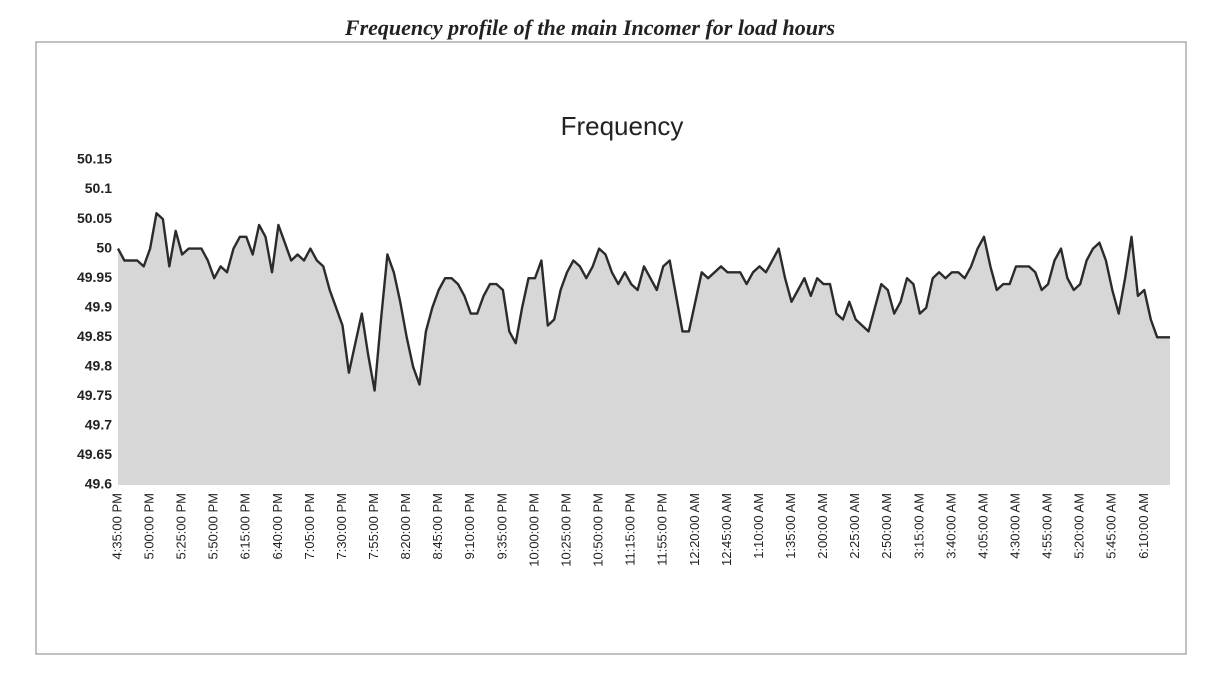 The image size is (1207, 681). Describe the element at coordinates (533, 530) in the screenshot. I see `x-tick-label: 10:00:00 PM` at that location.